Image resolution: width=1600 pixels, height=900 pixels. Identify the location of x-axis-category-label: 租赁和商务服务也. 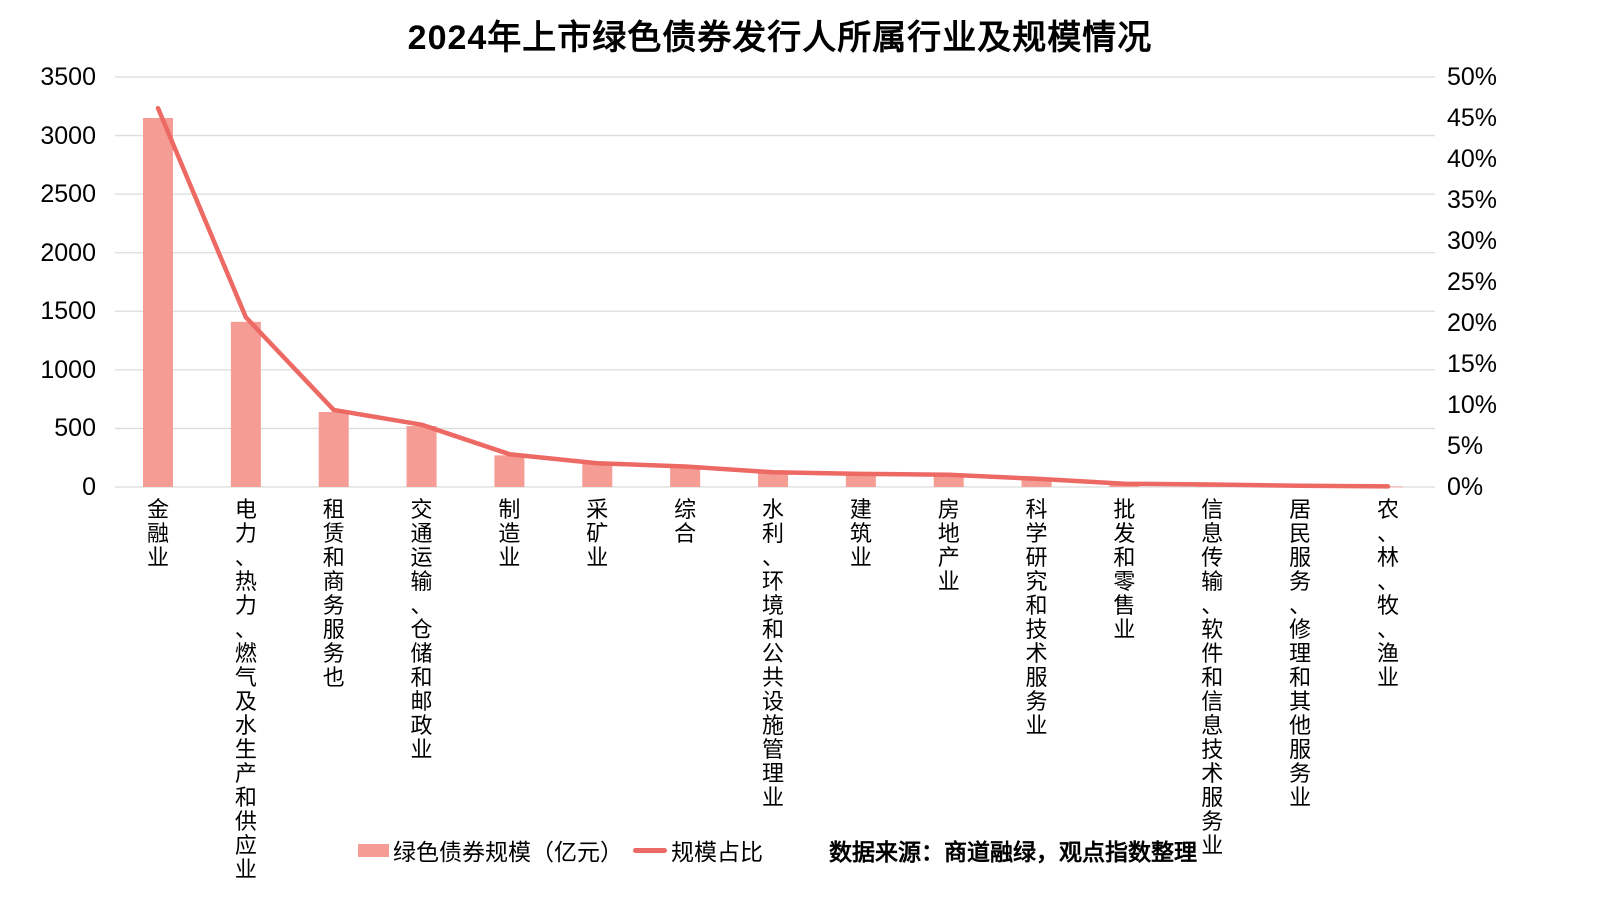
(333, 593).